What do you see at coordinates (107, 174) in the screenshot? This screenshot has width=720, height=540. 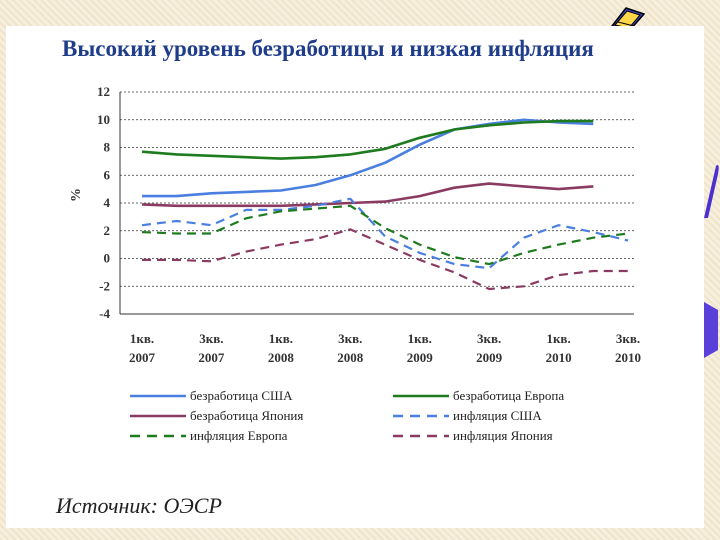 I see `y-tick-label: 6` at bounding box center [107, 174].